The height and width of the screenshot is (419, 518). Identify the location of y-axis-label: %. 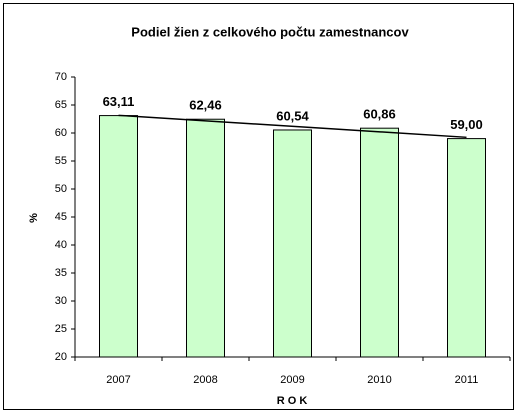
(34, 218).